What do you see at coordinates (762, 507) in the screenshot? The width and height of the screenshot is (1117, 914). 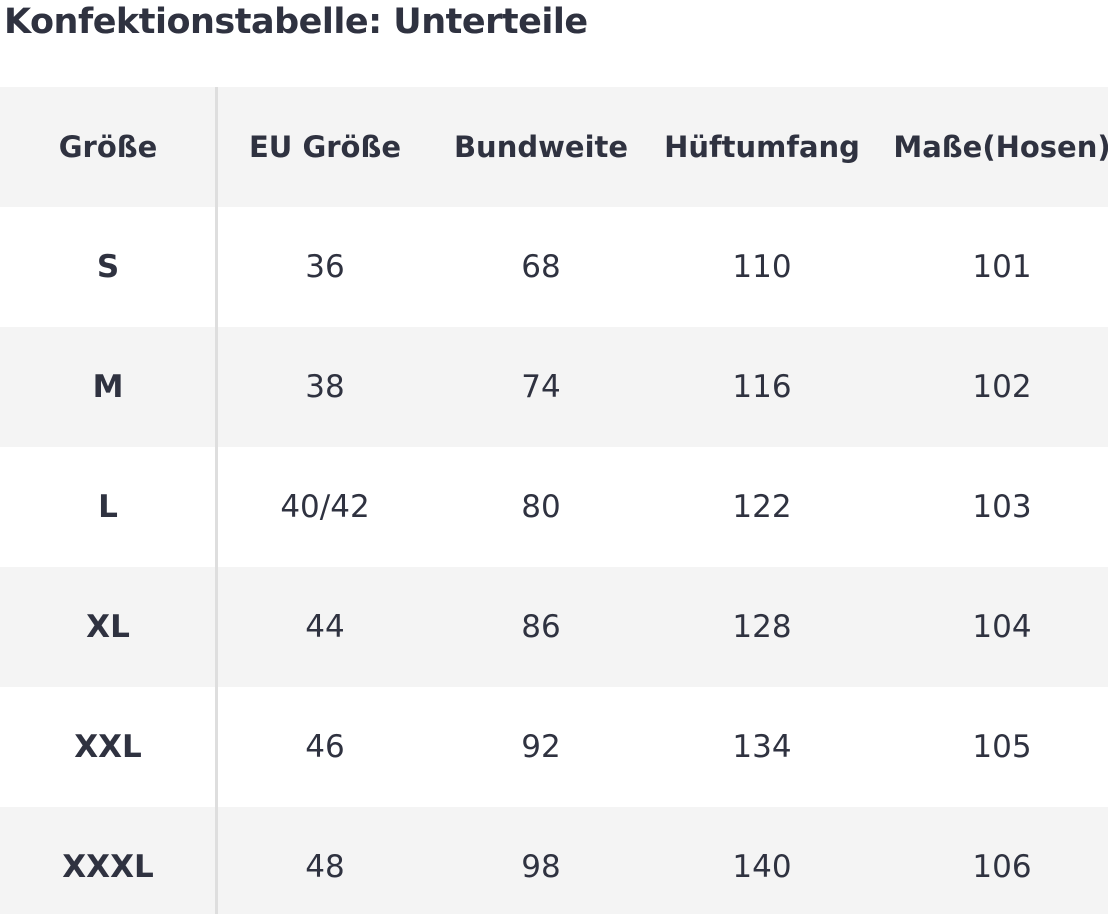 I see `table-cell: 122` at bounding box center [762, 507].